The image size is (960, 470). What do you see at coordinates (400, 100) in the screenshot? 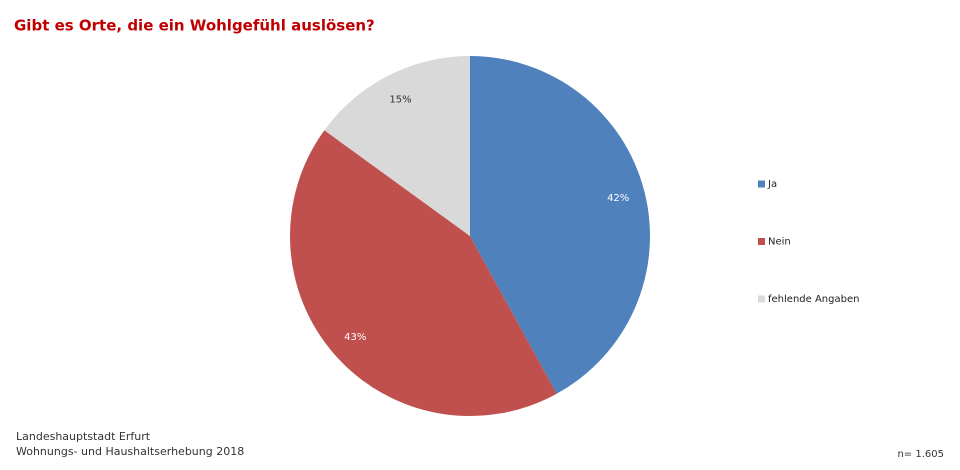
I see `data-label: 15%` at bounding box center [400, 100].